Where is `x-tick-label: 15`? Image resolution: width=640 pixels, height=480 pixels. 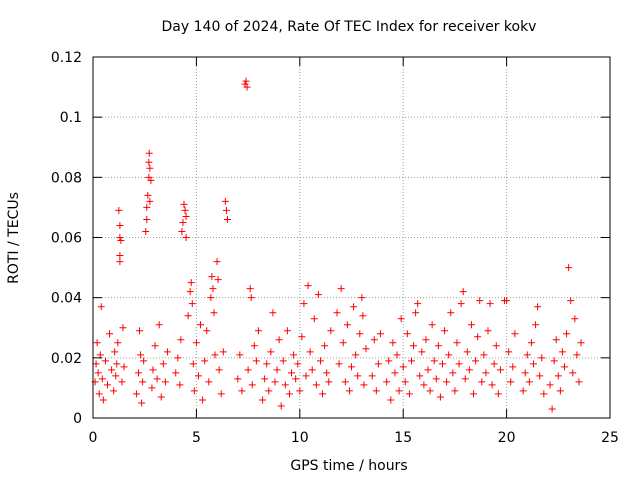 x-tick-label: 15 is located at coordinates (403, 438).